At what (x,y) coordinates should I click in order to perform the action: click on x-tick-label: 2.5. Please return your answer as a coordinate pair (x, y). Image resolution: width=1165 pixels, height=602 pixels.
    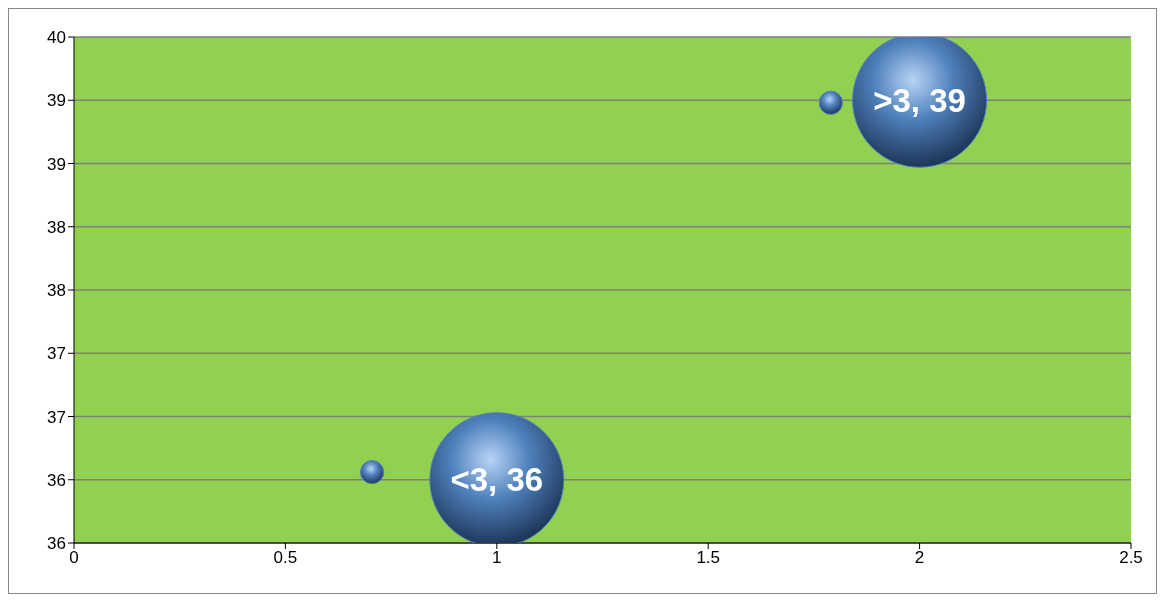
    Looking at the image, I should click on (1131, 558).